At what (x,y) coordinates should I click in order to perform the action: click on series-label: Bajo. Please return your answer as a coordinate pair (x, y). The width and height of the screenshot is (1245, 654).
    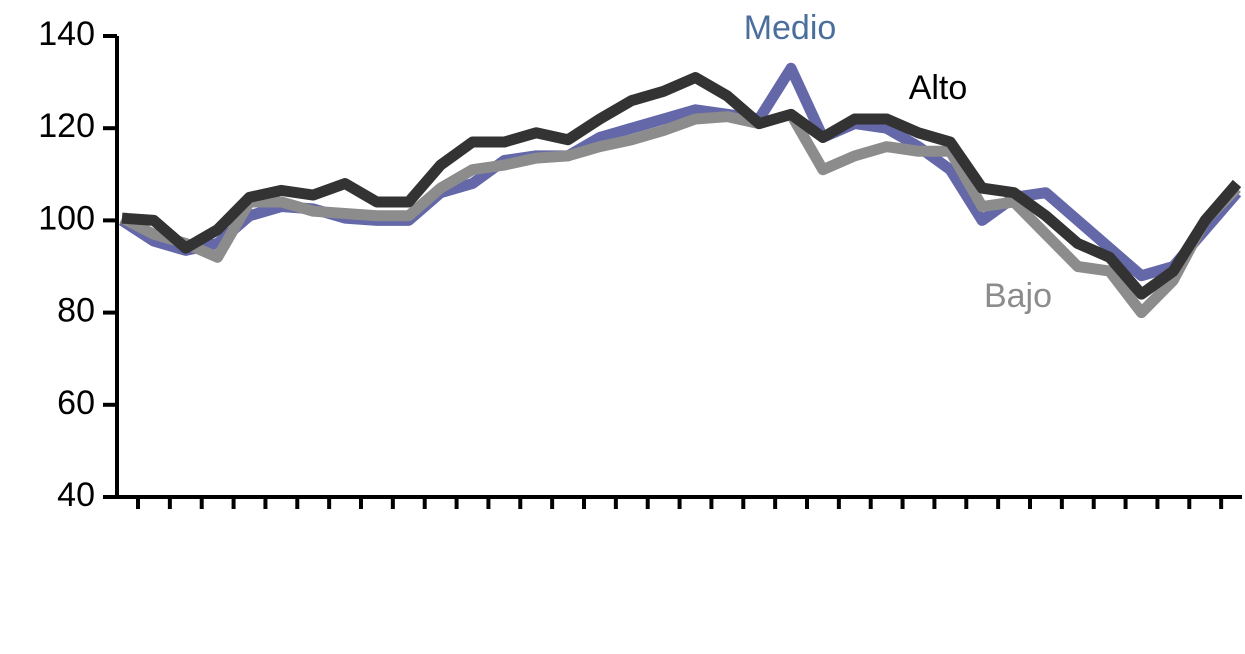
    Looking at the image, I should click on (1018, 296).